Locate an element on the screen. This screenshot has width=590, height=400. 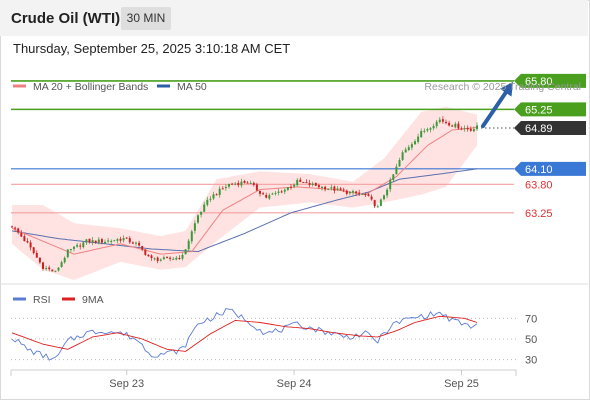
rsi-line is located at coordinates (244, 334).